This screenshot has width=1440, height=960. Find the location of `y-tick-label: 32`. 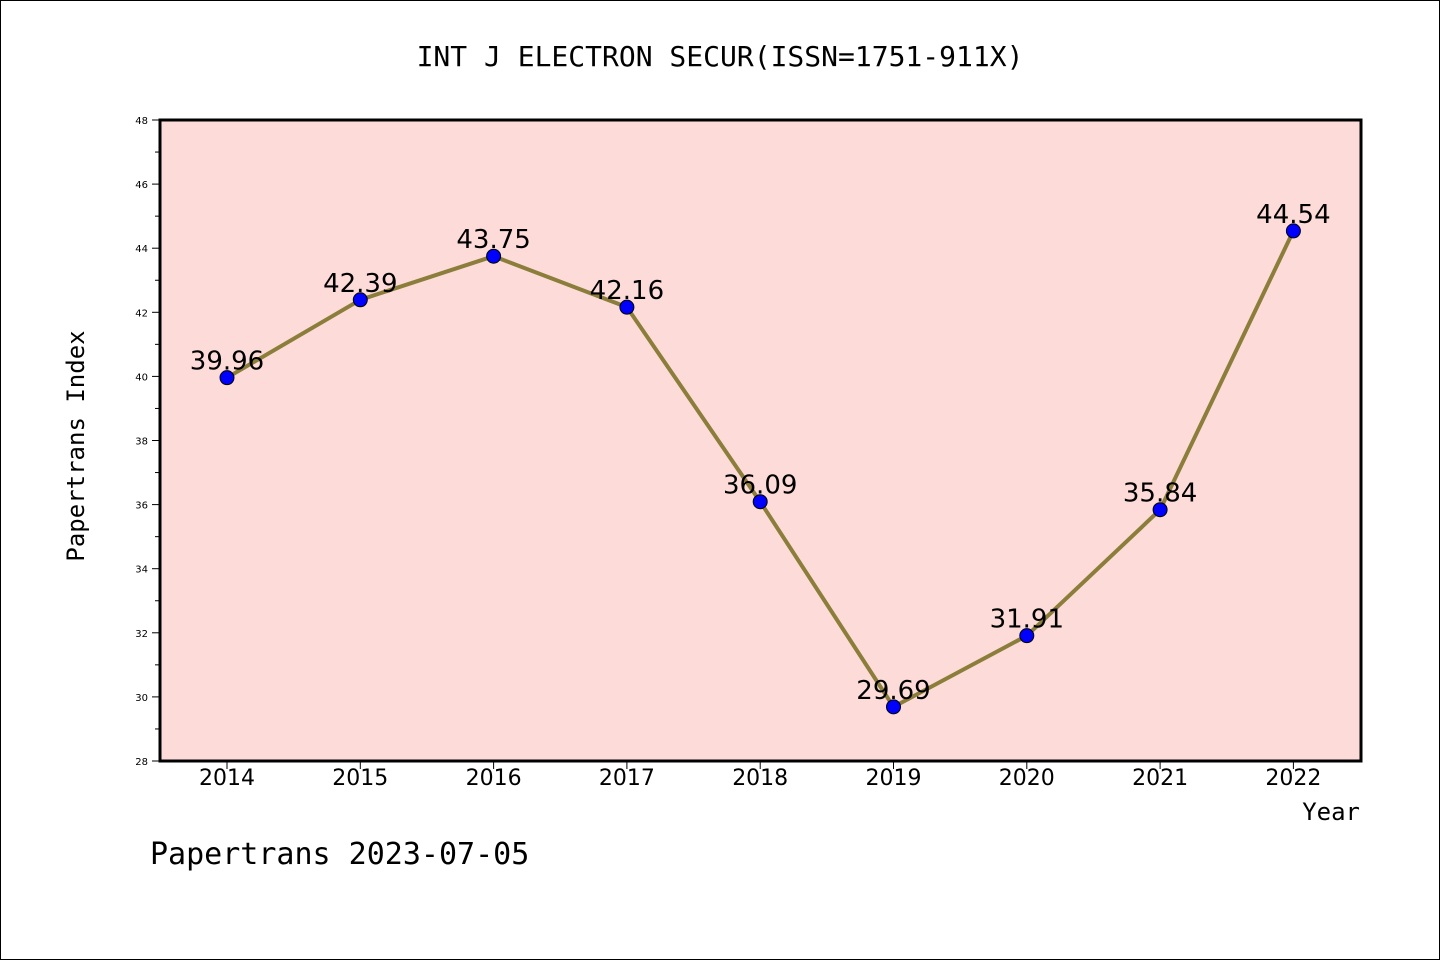

y-tick-label: 32 is located at coordinates (141, 634).